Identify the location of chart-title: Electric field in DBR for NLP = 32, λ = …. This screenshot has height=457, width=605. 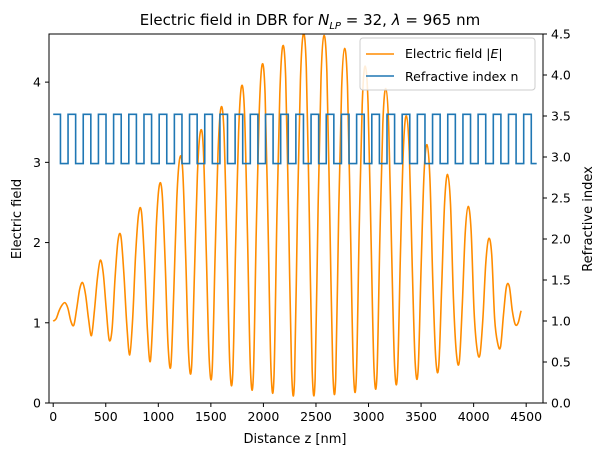
(310, 21).